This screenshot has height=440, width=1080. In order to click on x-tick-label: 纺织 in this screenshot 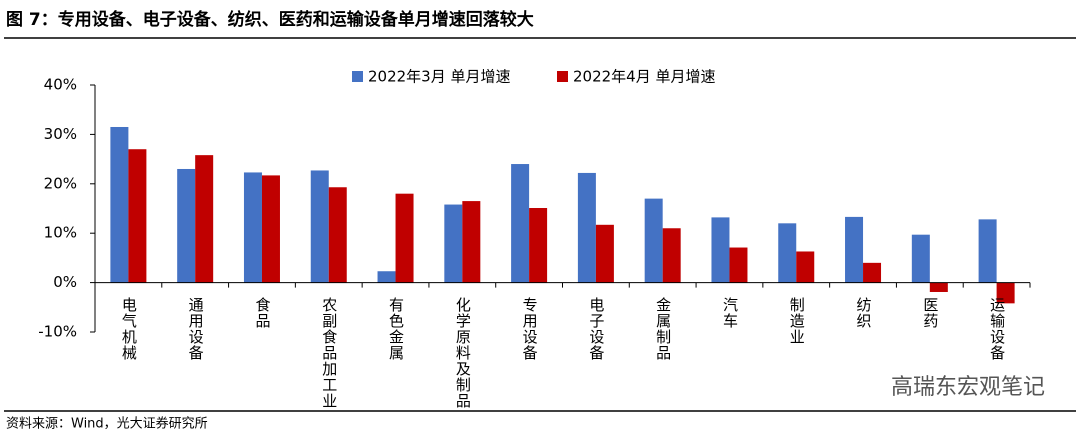, I will do `click(864, 313)`.